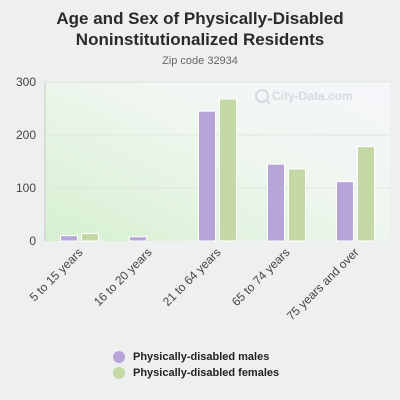 Image resolution: width=400 pixels, height=400 pixels. Describe the element at coordinates (312, 96) in the screenshot. I see `watermark-text: City-Data.com` at that location.